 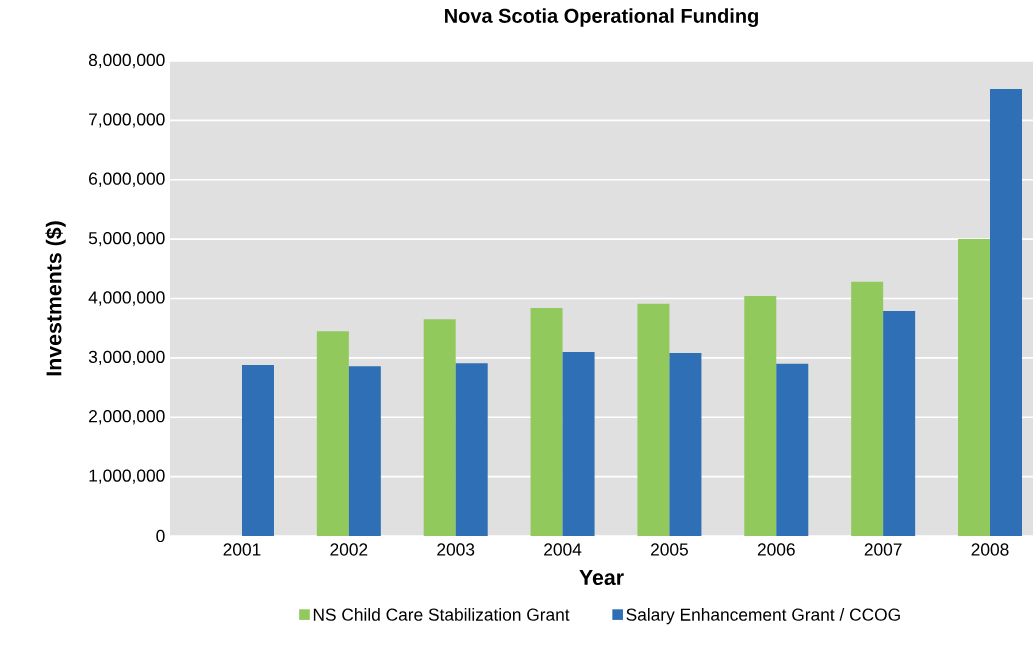 What do you see at coordinates (126, 61) in the screenshot?
I see `y-tick-label: 8,000,000` at bounding box center [126, 61].